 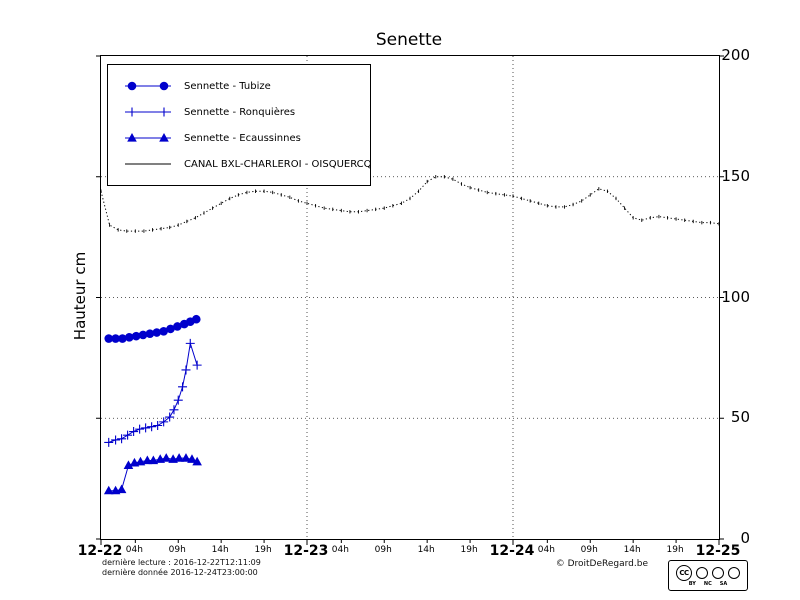 What do you see at coordinates (745, 538) in the screenshot?
I see `y-tick-label: 0` at bounding box center [745, 538].